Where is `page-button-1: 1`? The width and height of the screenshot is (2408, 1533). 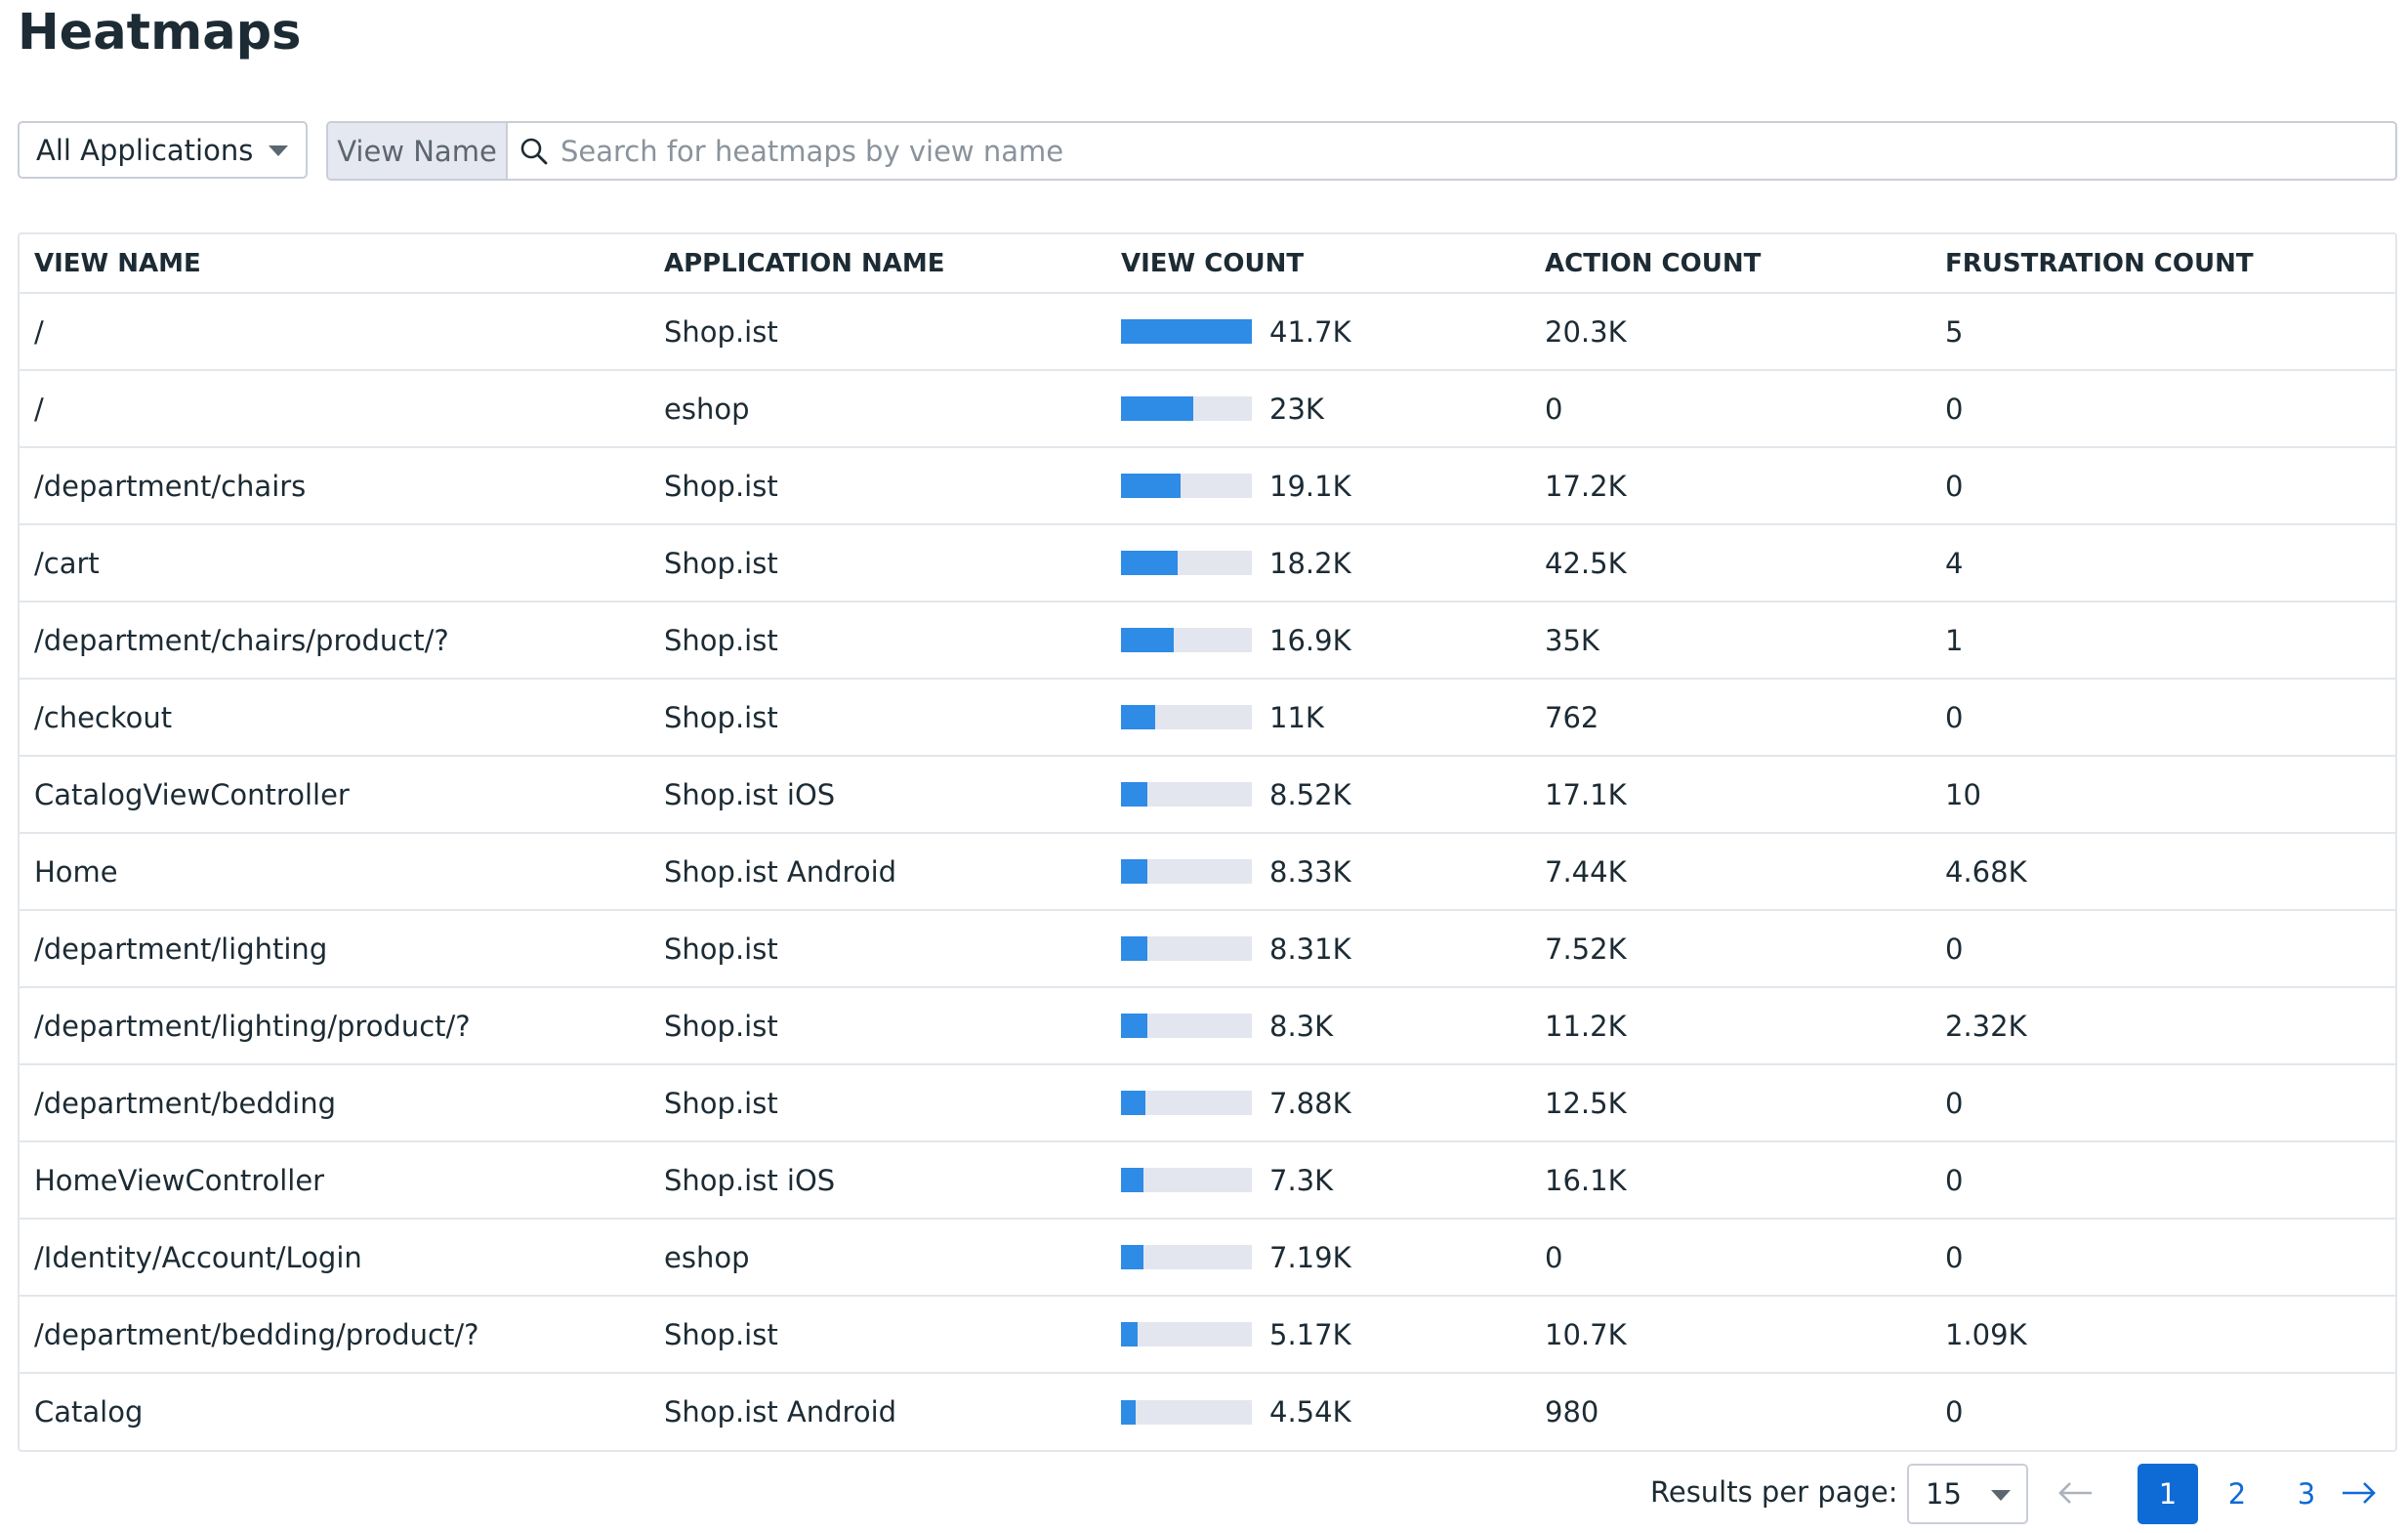
page-button-1: 1 is located at coordinates (2168, 1494).